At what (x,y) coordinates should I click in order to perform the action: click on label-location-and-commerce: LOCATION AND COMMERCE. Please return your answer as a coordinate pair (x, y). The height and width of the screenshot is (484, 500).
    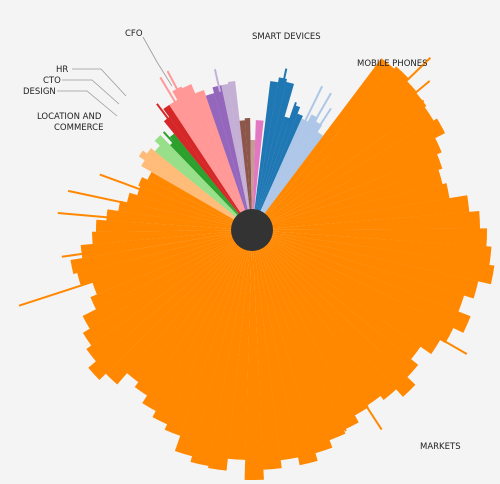
    Looking at the image, I should click on (70, 122).